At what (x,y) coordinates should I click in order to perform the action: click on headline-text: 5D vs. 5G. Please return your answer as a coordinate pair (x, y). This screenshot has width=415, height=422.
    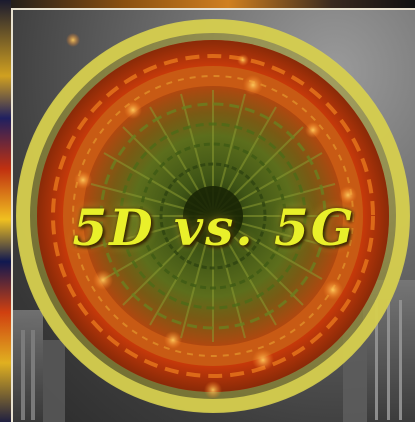
    Looking at the image, I should click on (214, 227).